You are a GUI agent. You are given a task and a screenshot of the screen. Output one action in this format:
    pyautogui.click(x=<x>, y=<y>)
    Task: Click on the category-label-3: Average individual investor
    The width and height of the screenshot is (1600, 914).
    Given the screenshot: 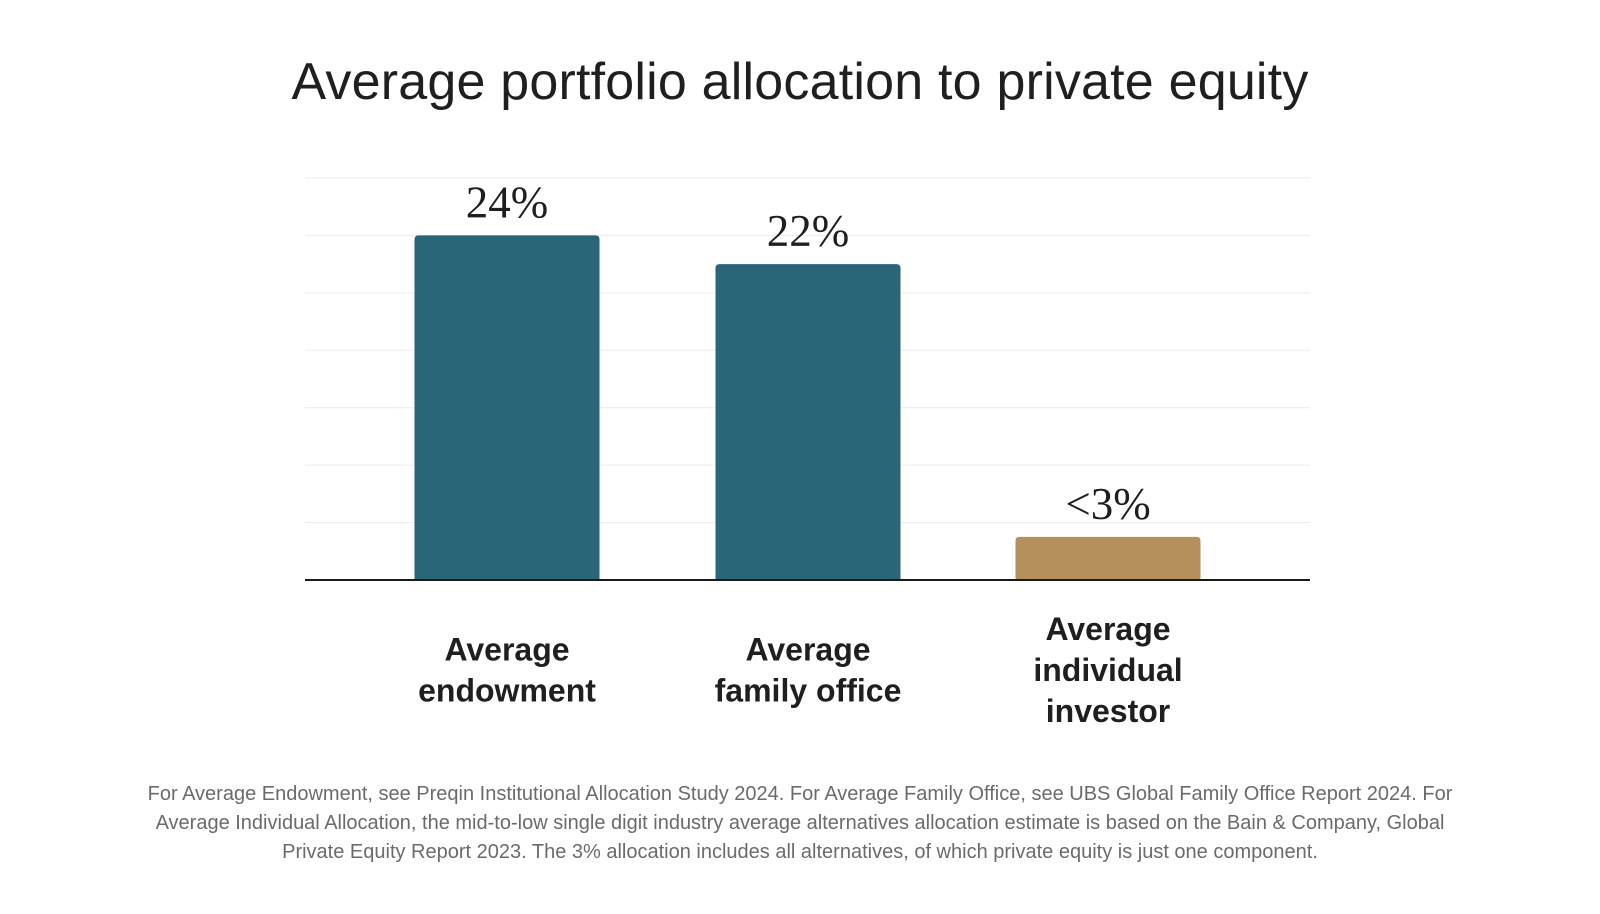 What is the action you would take?
    pyautogui.click(x=1107, y=670)
    